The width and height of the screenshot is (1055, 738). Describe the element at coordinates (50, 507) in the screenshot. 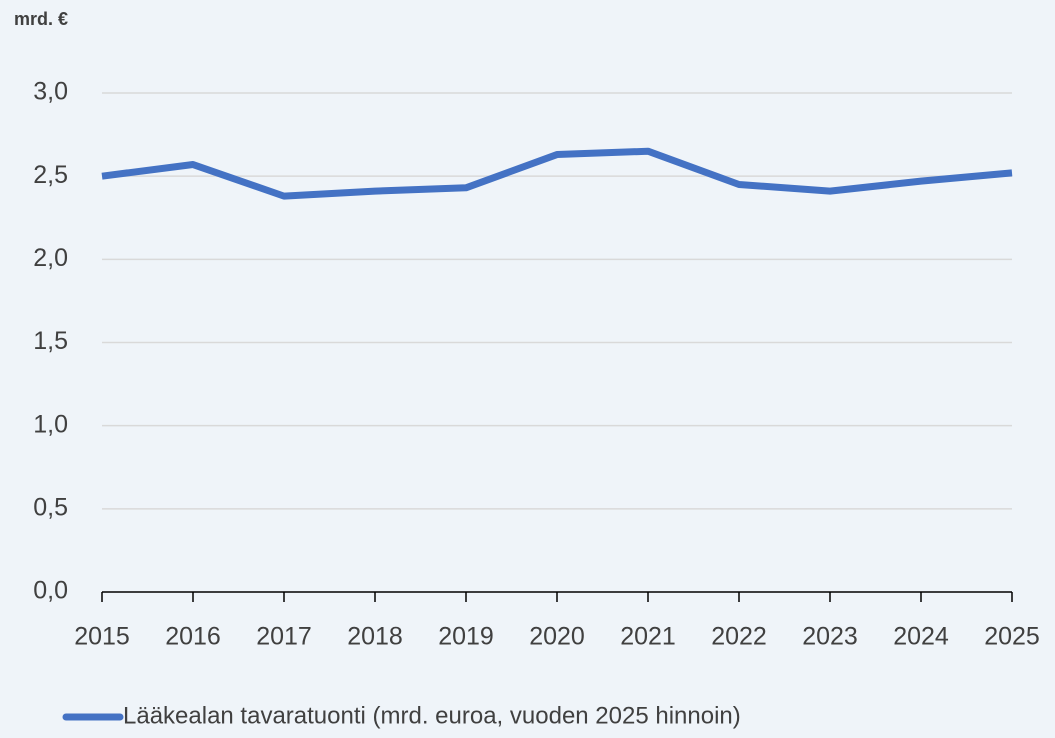

I see `y-tick-label: 0,5` at that location.